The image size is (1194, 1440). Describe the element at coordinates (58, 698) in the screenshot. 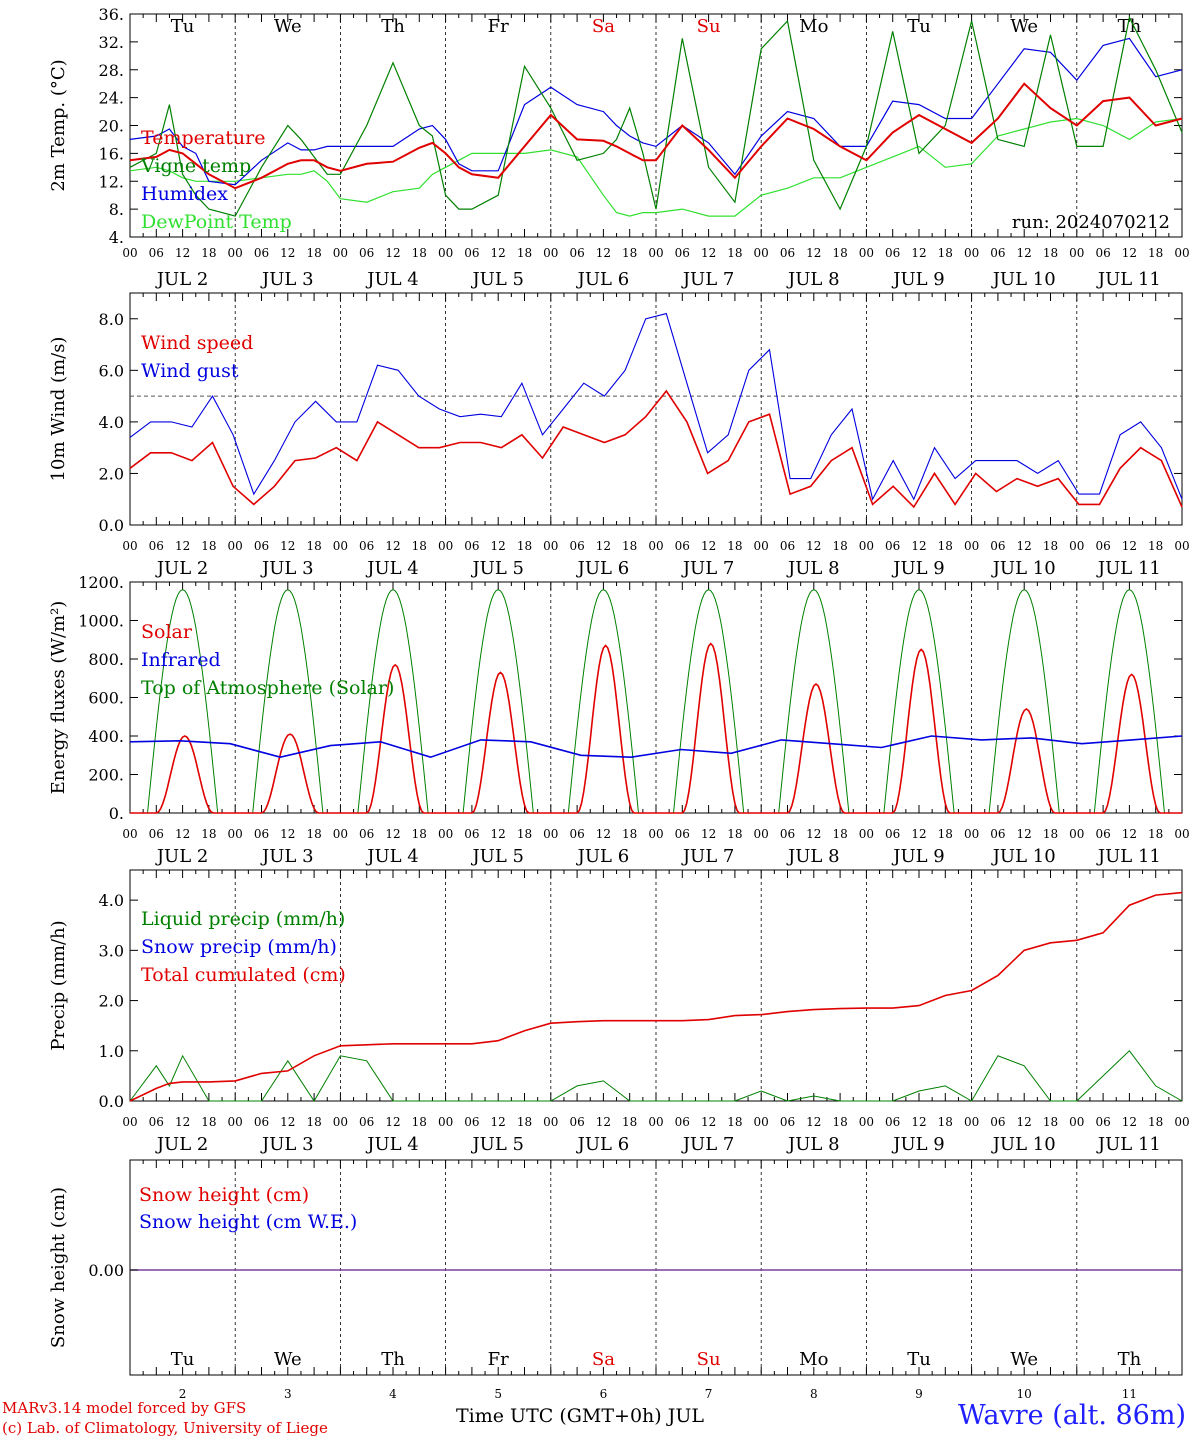

I see `y-axis-title: Energy fluxes (W/m²)` at that location.